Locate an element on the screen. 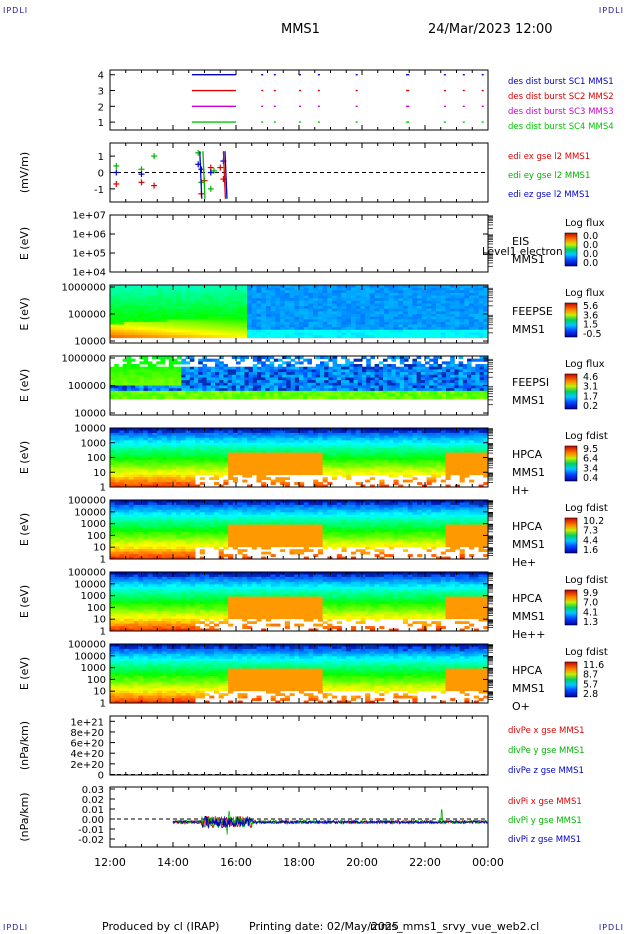 This screenshot has width=630, height=934. edi-panel-ylabel: (mV/m) is located at coordinates (24, 172).